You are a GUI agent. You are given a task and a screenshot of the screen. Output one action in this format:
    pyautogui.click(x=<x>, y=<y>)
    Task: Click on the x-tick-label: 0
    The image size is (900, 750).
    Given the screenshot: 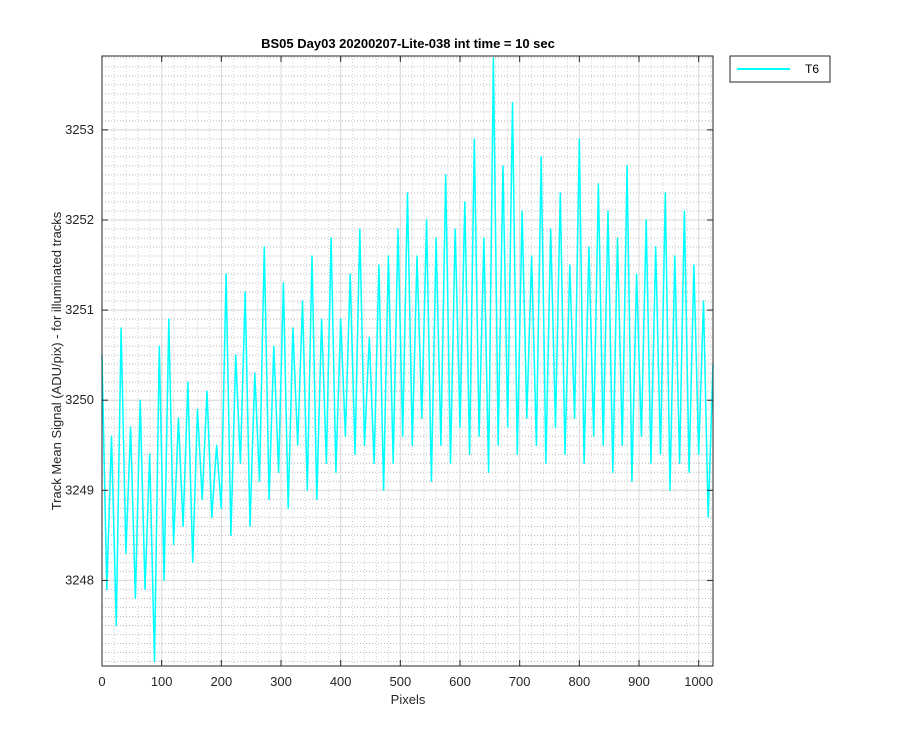 What is the action you would take?
    pyautogui.click(x=101, y=681)
    